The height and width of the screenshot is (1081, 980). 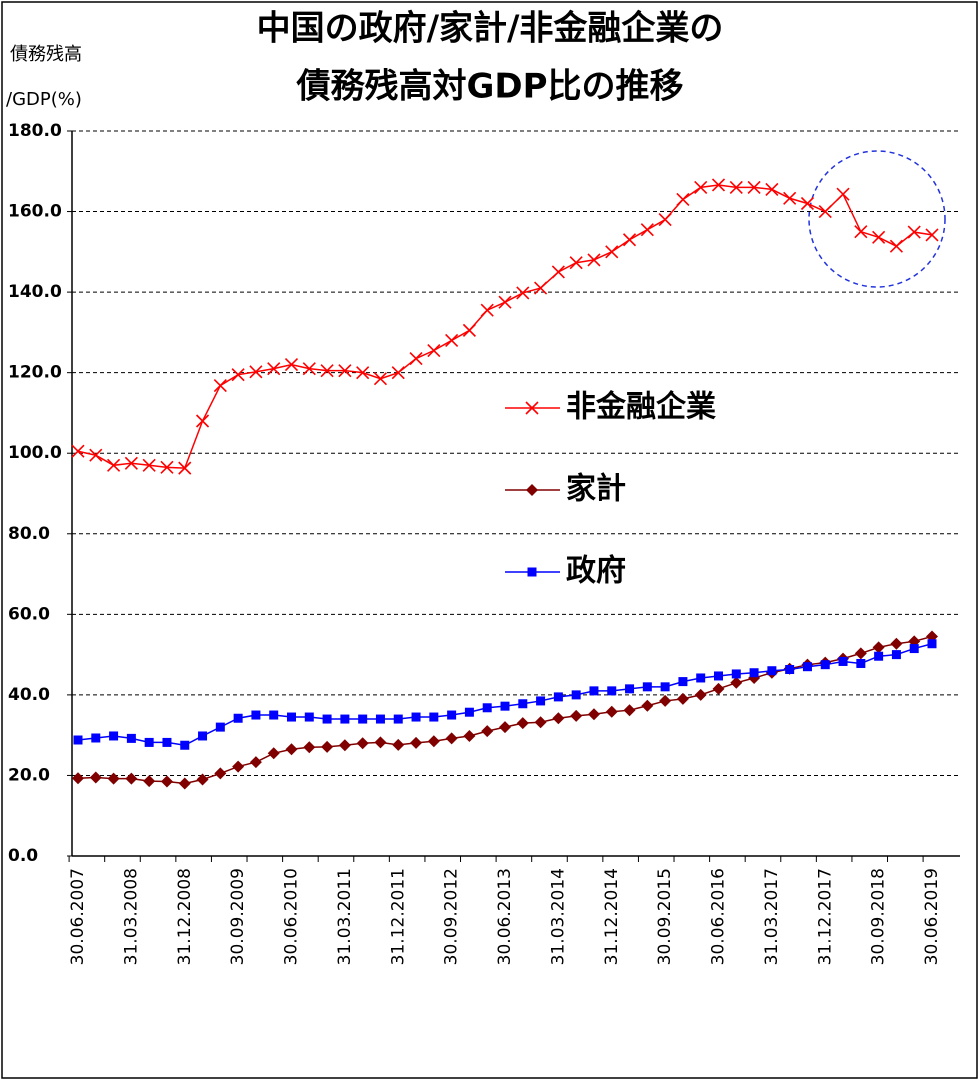 I want to click on legend-label: 非金融企業, so click(x=641, y=407).